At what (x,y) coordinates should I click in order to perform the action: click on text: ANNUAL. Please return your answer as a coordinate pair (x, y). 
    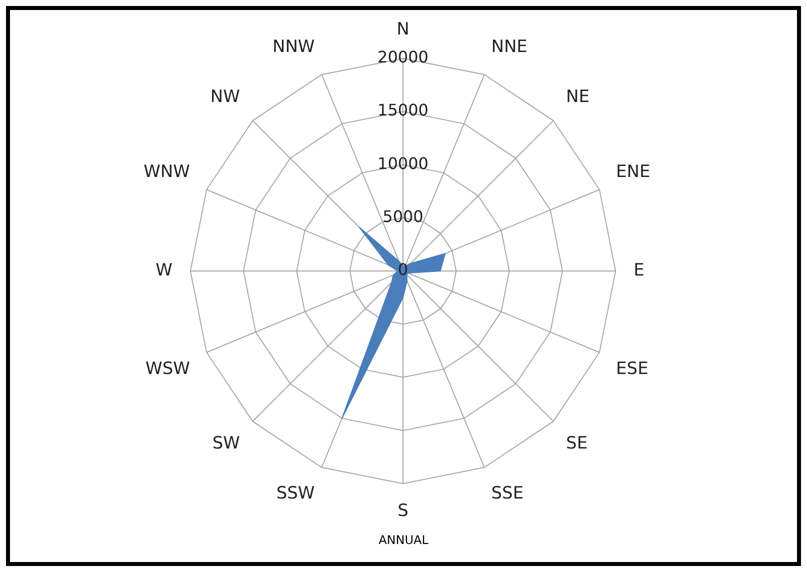
    Looking at the image, I should click on (403, 539).